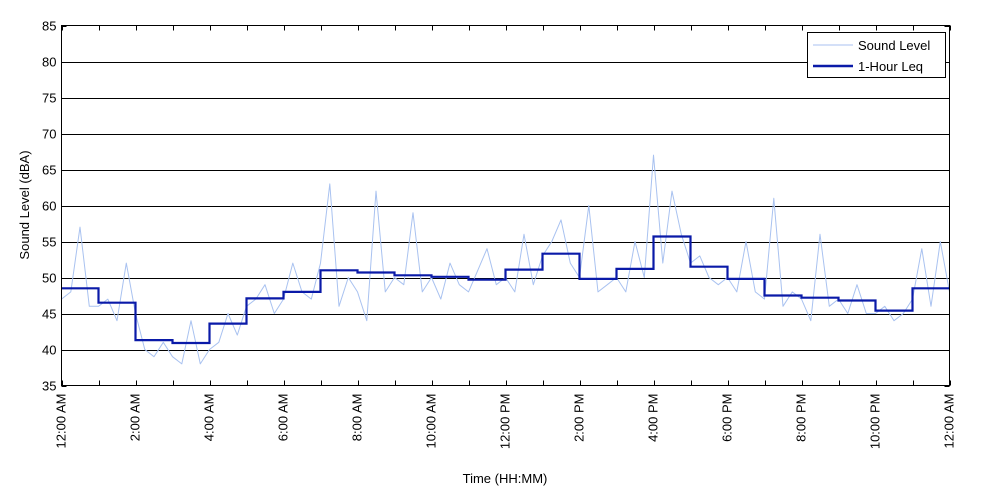 This screenshot has width=1000, height=500. Describe the element at coordinates (875, 422) in the screenshot. I see `x-tick-label: 10:00 PM` at that location.